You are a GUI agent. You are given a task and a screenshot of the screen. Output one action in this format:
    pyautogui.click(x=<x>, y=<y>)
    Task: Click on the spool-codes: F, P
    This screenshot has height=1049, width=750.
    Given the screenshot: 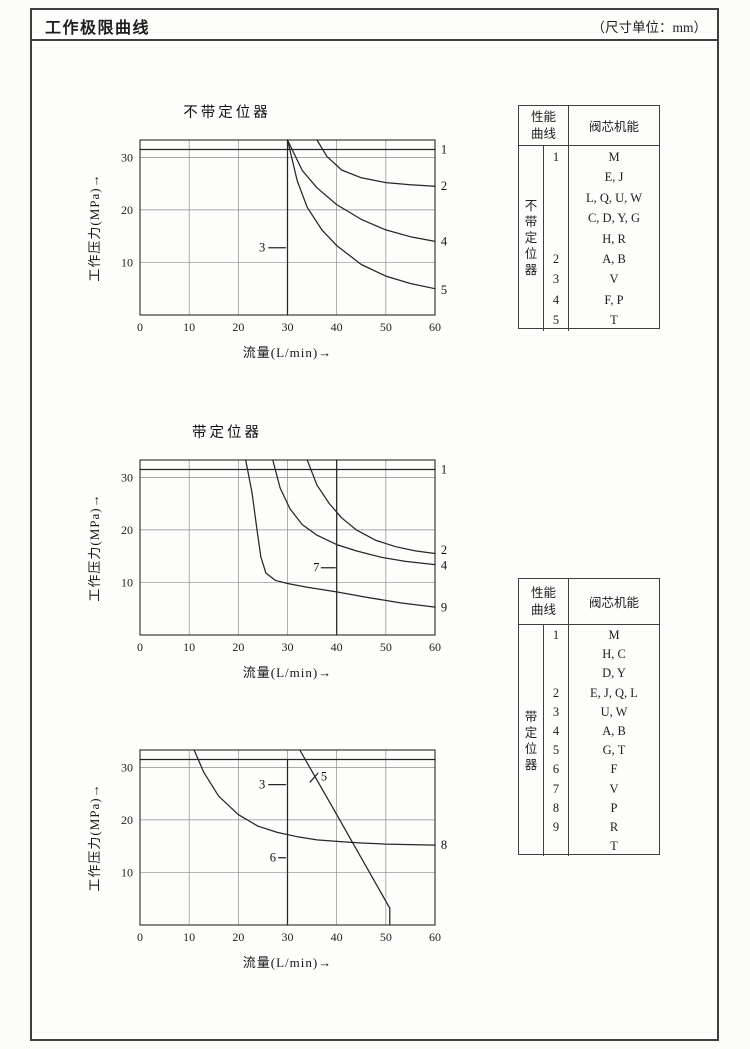 What is the action you would take?
    pyautogui.click(x=614, y=299)
    